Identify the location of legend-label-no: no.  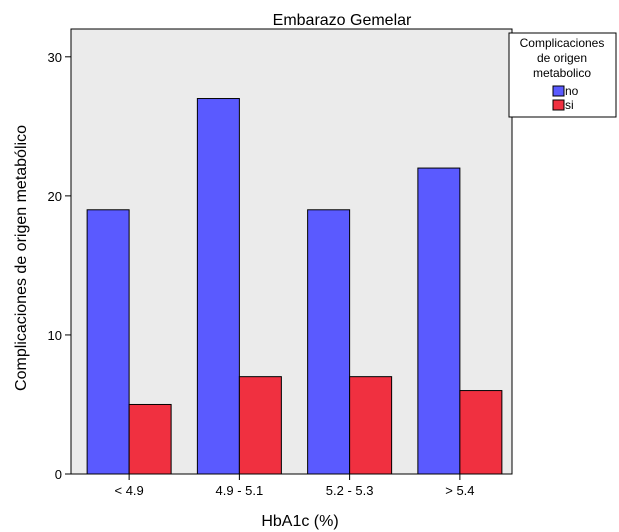
(572, 91).